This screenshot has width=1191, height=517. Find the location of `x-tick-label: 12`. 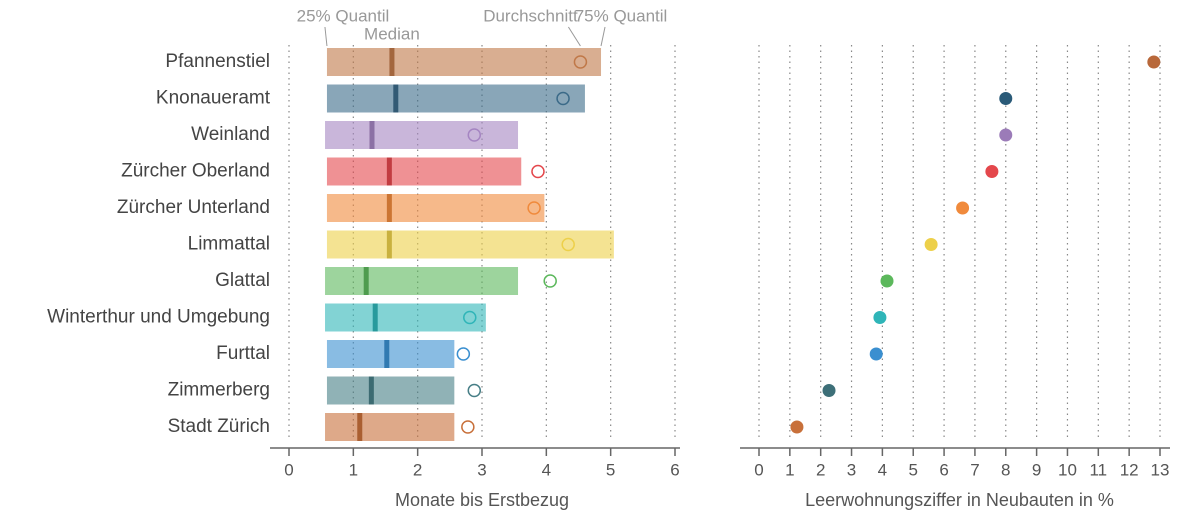

x-tick-label: 12 is located at coordinates (1129, 469).